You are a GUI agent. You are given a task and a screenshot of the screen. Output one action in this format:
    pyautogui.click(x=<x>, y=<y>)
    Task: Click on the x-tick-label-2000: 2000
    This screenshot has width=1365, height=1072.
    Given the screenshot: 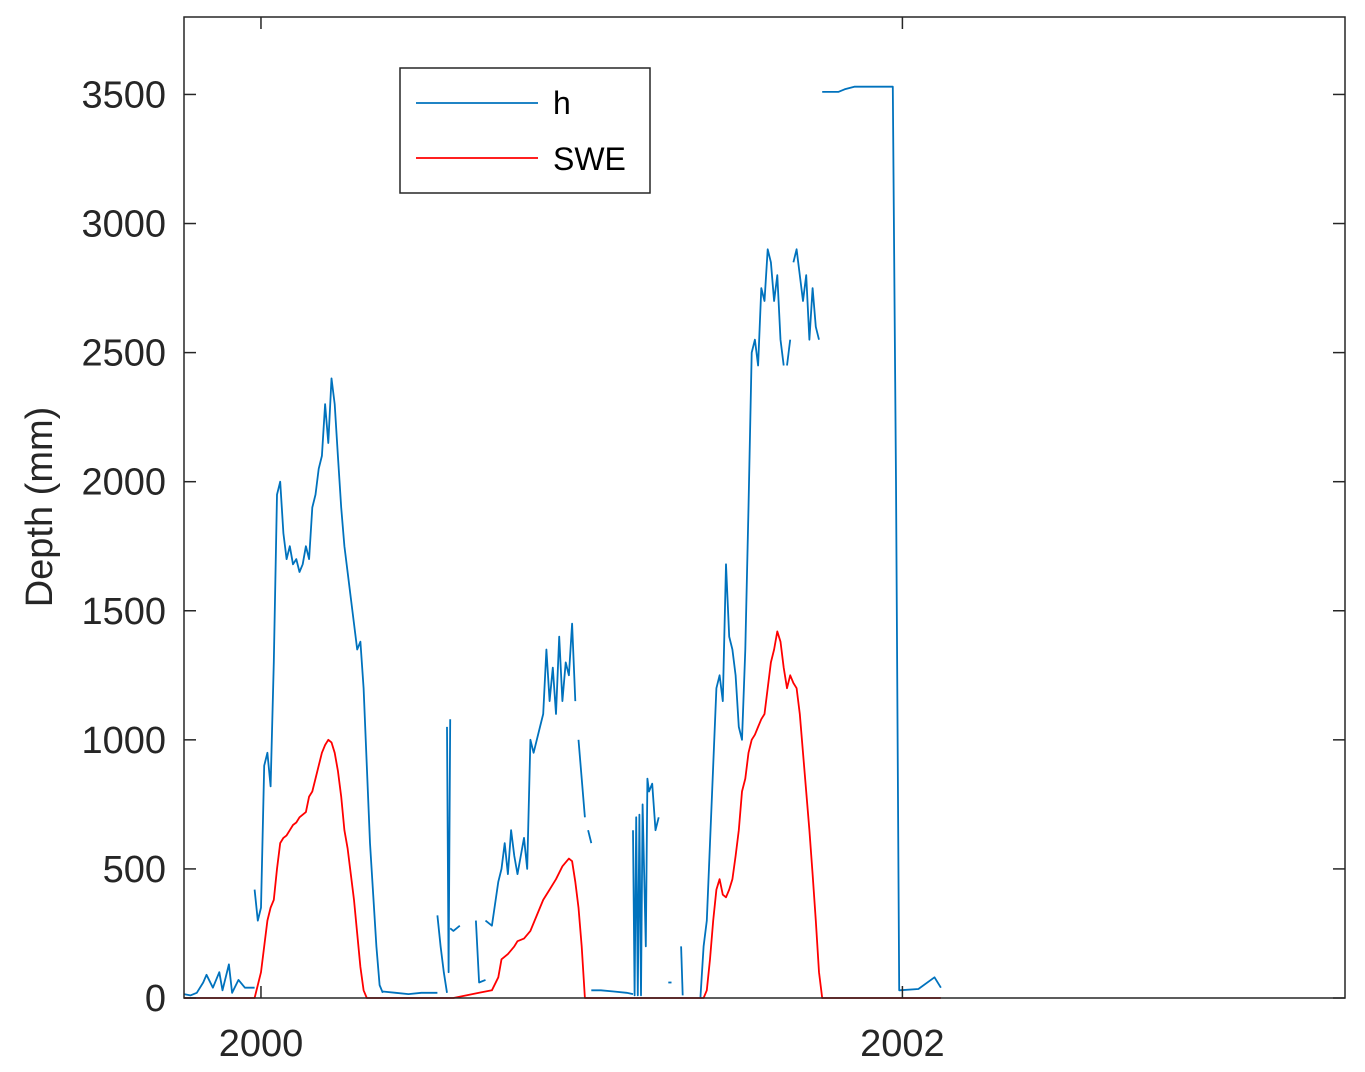 What is the action you would take?
    pyautogui.click(x=261, y=1044)
    